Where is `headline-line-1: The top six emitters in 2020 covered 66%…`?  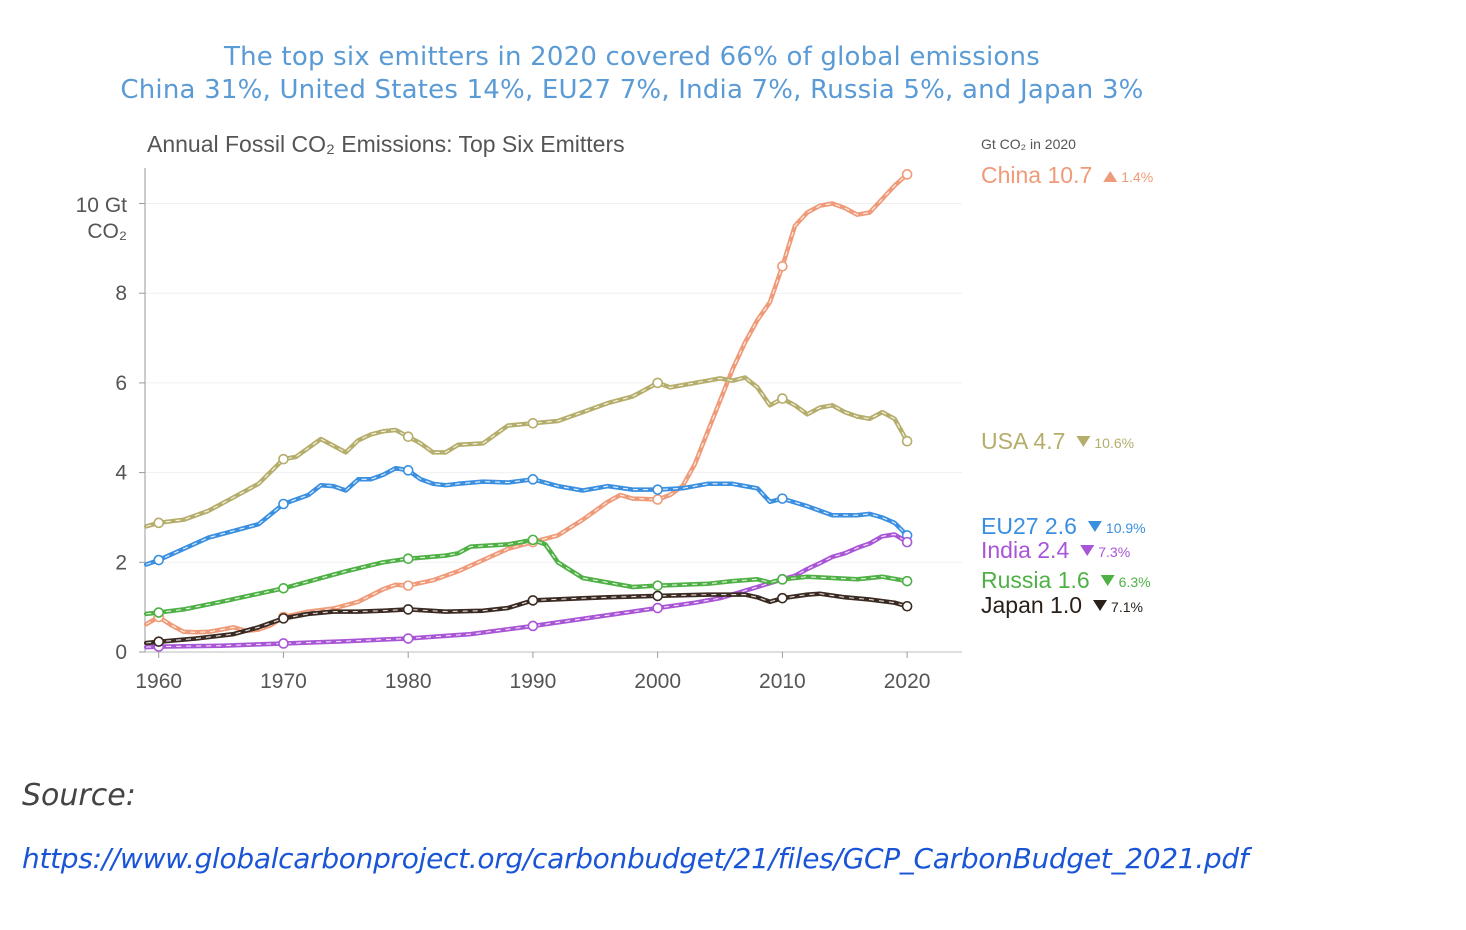 headline-line-1: The top six emitters in 2020 covered 66%… is located at coordinates (632, 57).